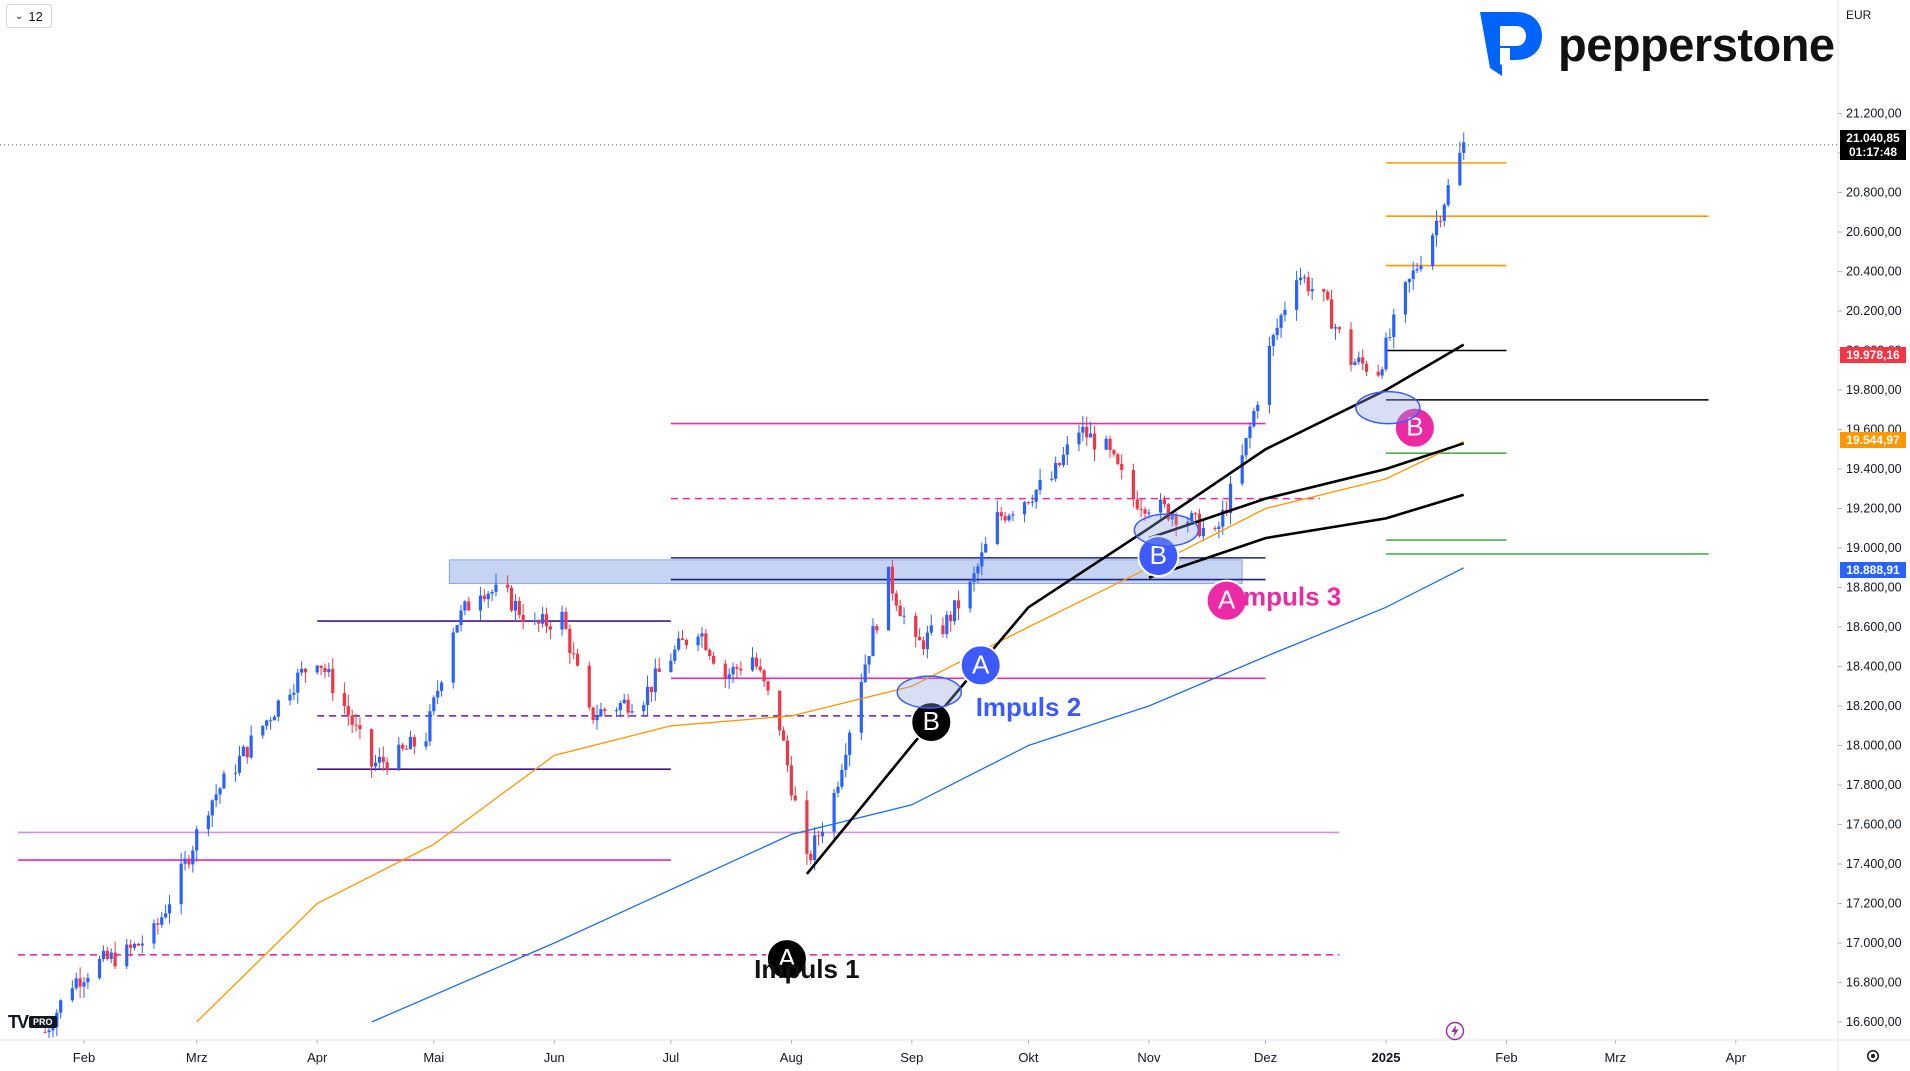  I want to click on lightning-icon, so click(1455, 1031).